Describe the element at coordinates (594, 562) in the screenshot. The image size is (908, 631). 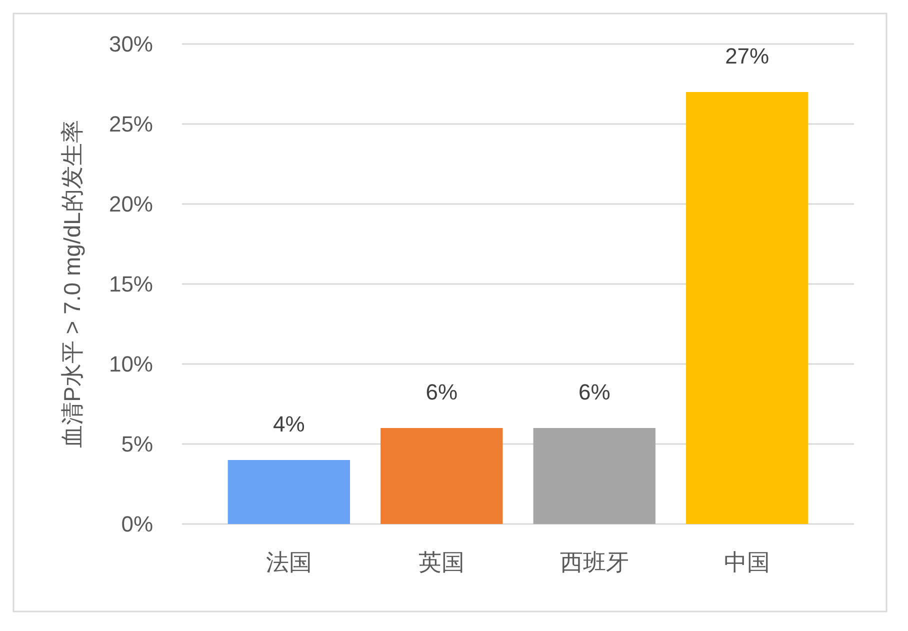
I see `xtick-label: 西班牙` at that location.